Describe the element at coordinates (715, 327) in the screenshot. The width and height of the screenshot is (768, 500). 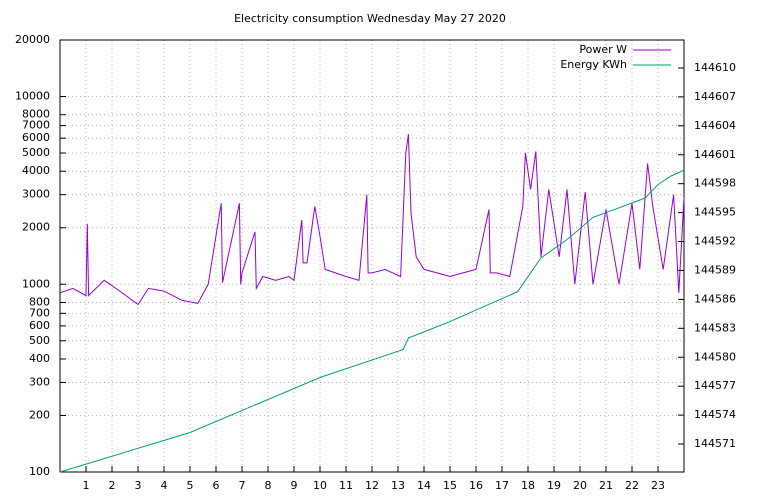
I see `y2-tick-label: 144583` at that location.